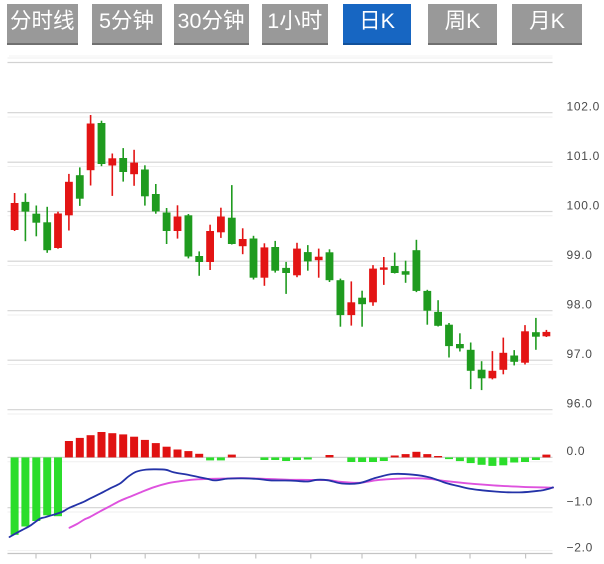  Describe the element at coordinates (584, 205) in the screenshot. I see `svg-text: 100.0` at that location.